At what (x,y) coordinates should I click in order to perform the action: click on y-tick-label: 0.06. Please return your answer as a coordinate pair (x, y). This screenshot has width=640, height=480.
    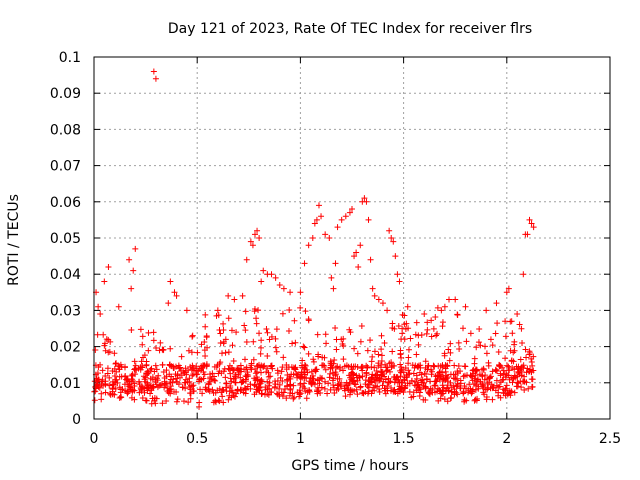
    Looking at the image, I should click on (65, 203).